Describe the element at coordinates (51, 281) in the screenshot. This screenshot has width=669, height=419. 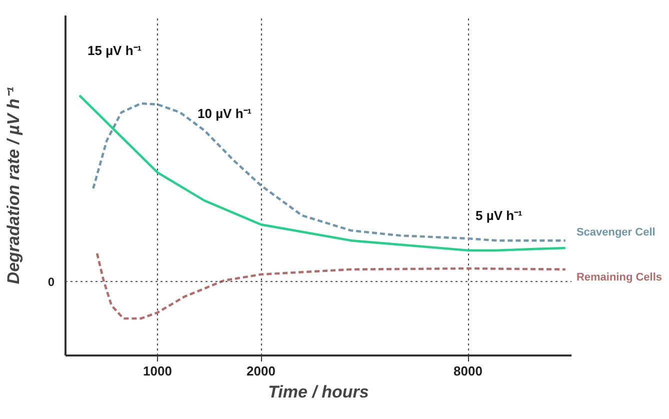
I see `ref-line-label: 0` at that location.